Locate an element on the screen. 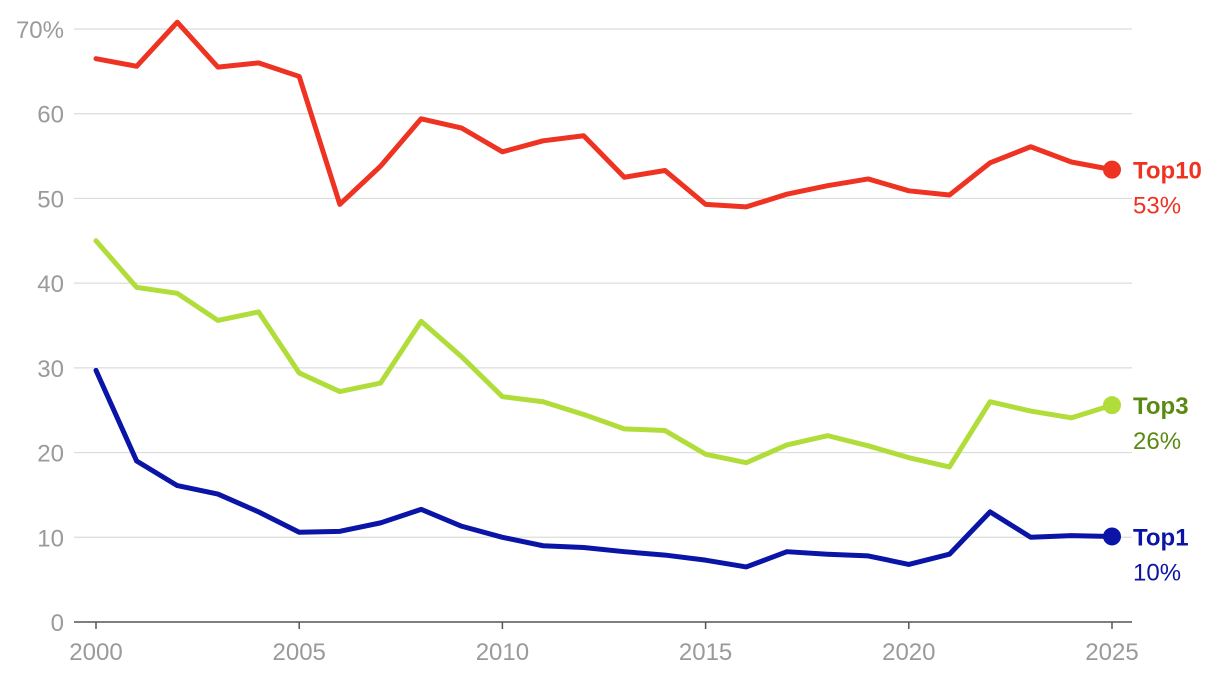 The height and width of the screenshot is (680, 1220). y-tick-label: 0 is located at coordinates (57, 623).